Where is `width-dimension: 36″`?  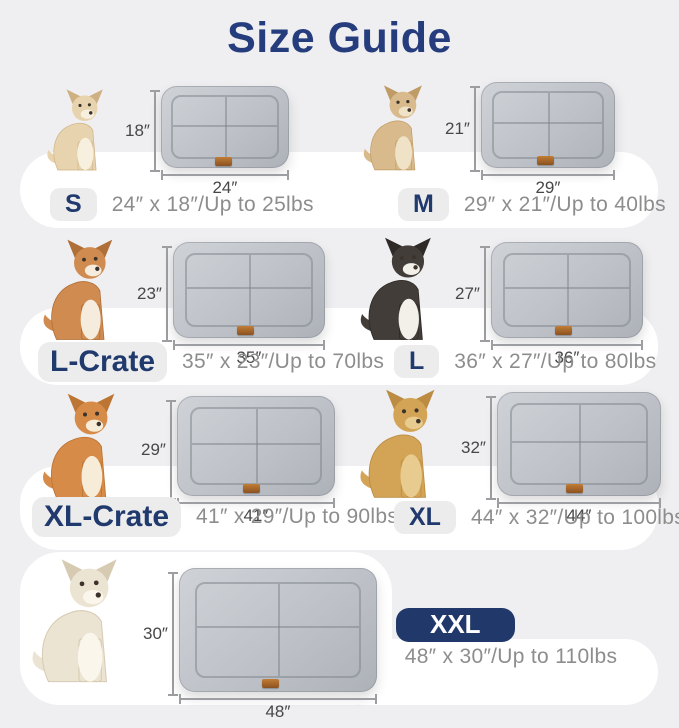 width-dimension: 36″ is located at coordinates (566, 354).